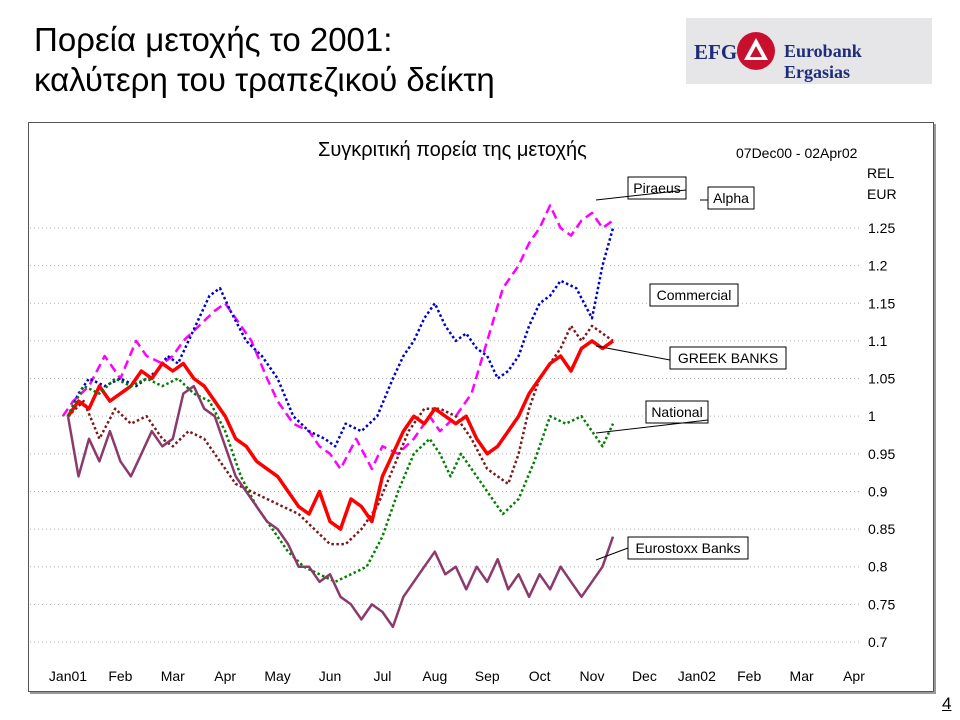 Image resolution: width=960 pixels, height=720 pixels. What do you see at coordinates (213, 39) in the screenshot?
I see `slide-title-line1: Πορεία μετοχής το 2001:` at bounding box center [213, 39].